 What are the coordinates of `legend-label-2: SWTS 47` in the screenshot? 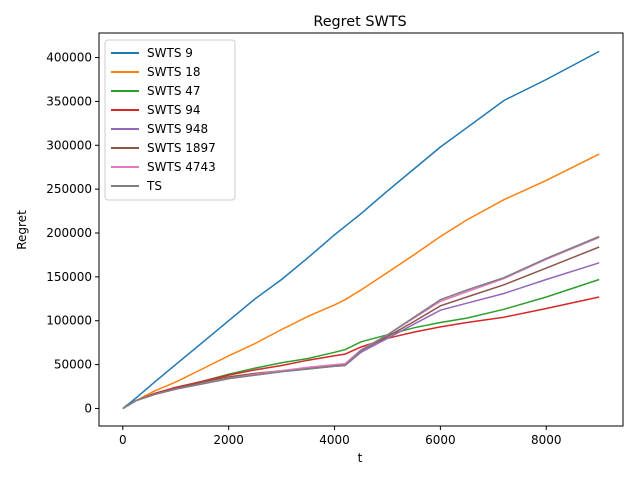 It's located at (174, 91).